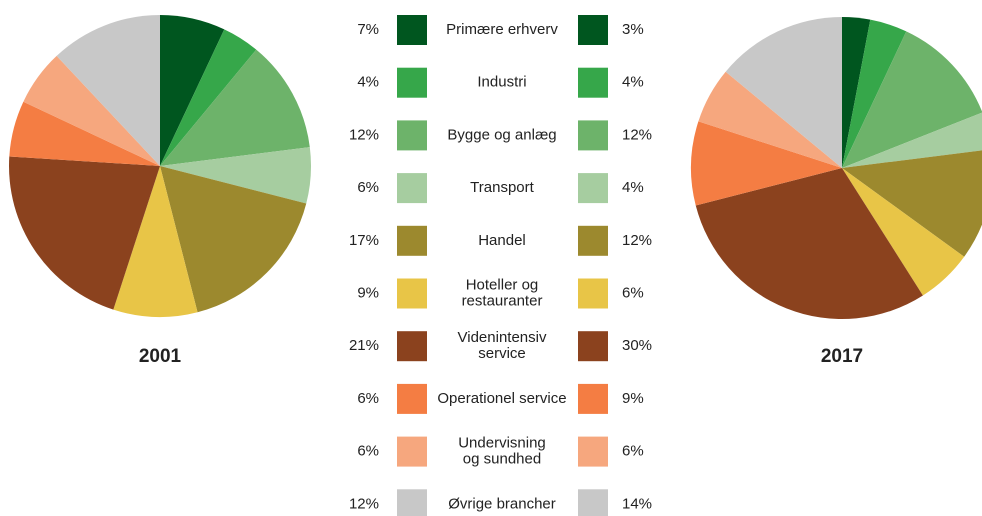 This screenshot has height=516, width=982. Describe the element at coordinates (501, 134) in the screenshot. I see `legend-label: Bygge og anlæg` at that location.